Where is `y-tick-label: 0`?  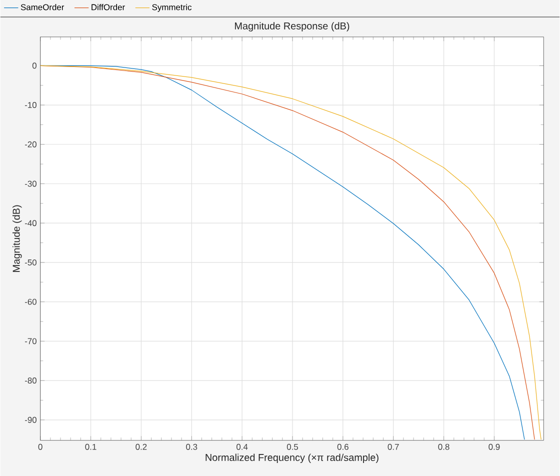 y-tick-label: 0 is located at coordinates (34, 65).